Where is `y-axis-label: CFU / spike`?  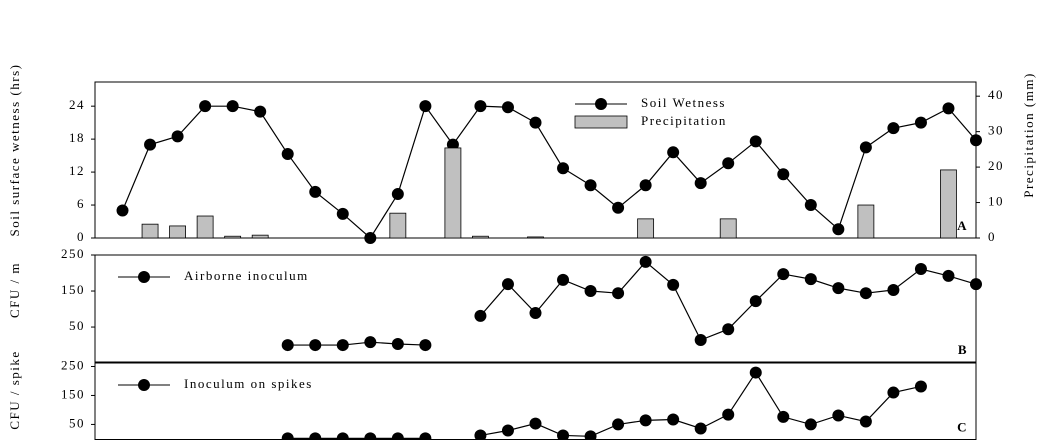 y-axis-label: CFU / spike is located at coordinates (14, 389).